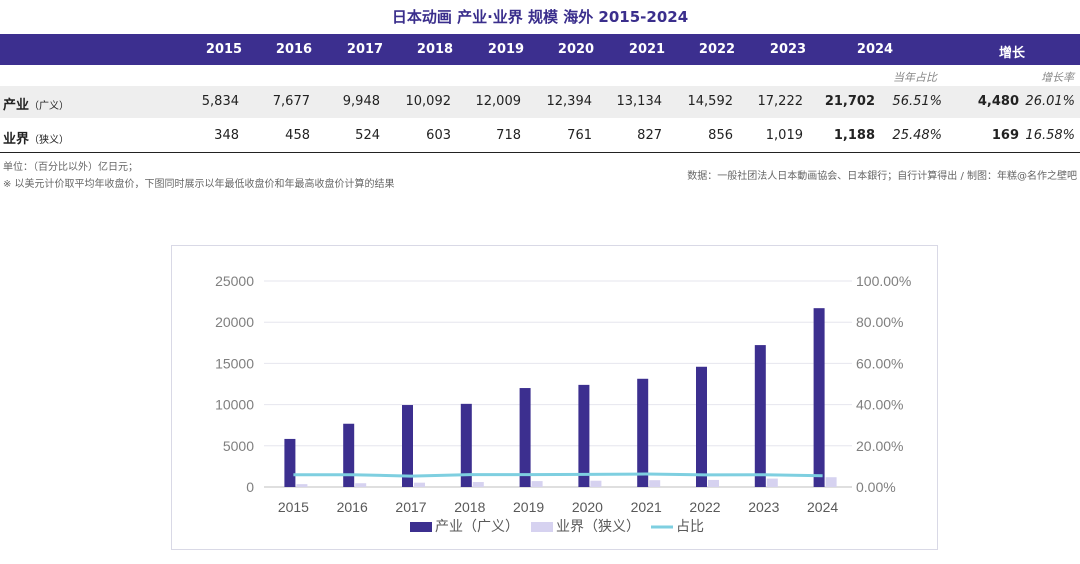  Describe the element at coordinates (238, 446) in the screenshot. I see `y-tick-label: 5000` at that location.